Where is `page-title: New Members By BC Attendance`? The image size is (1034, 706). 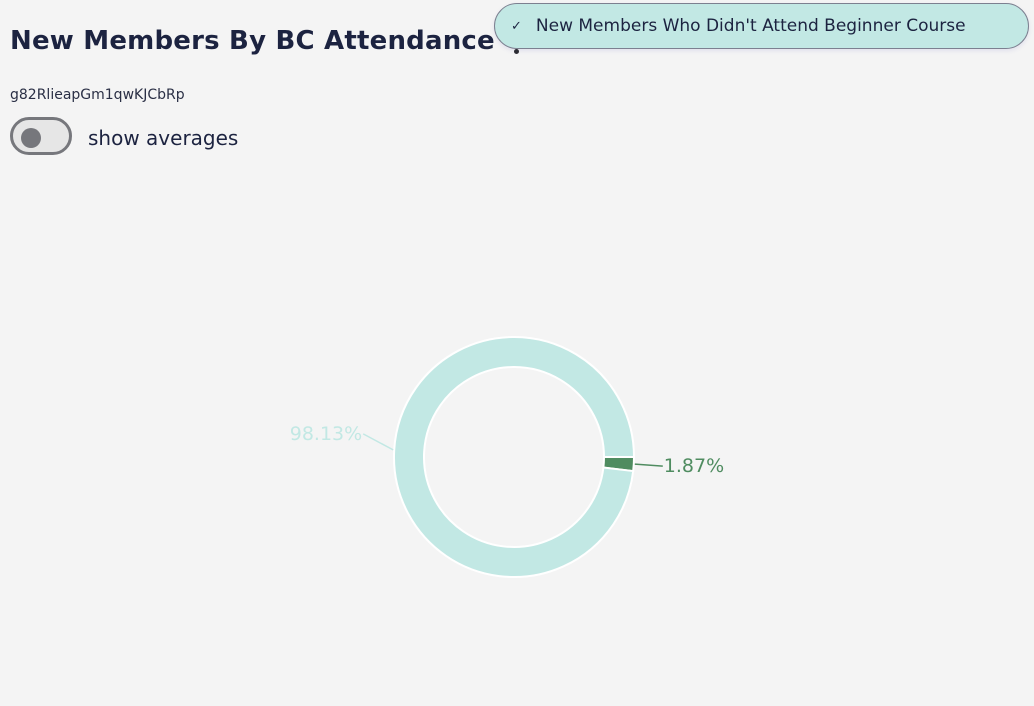 page-title: New Members By BC Attendance is located at coordinates (252, 41).